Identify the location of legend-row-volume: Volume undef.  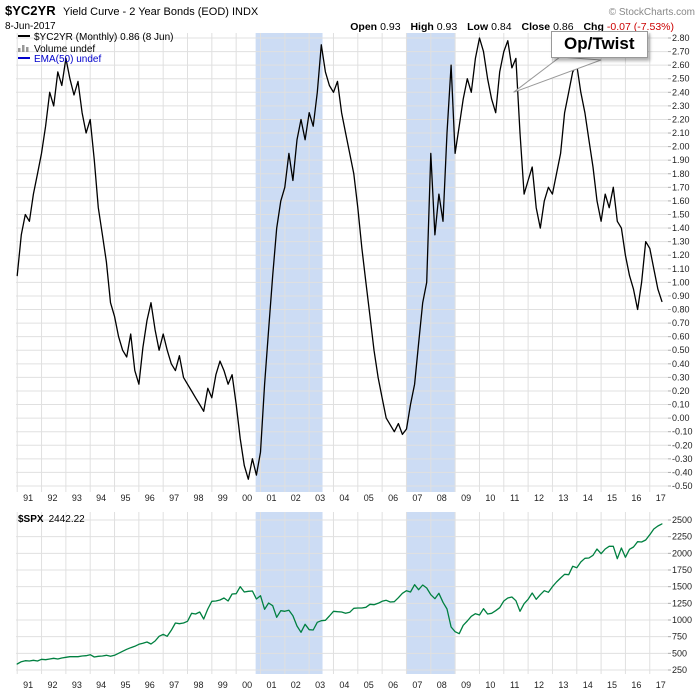
(96, 50).